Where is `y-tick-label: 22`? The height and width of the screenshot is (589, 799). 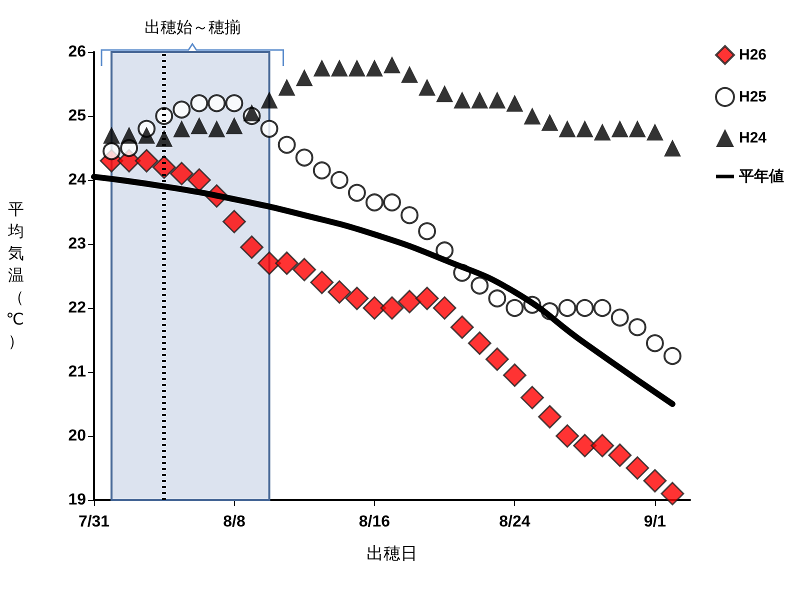 y-tick-label: 22 is located at coordinates (77, 308).